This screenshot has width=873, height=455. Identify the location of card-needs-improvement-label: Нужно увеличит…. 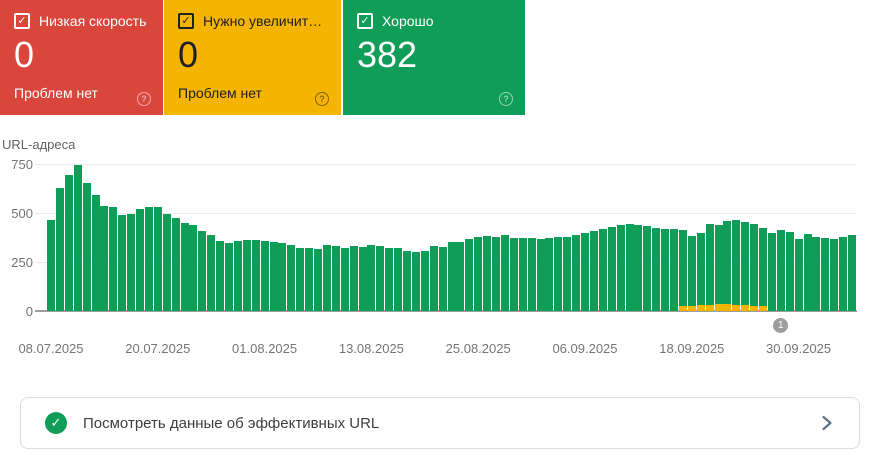
(263, 21).